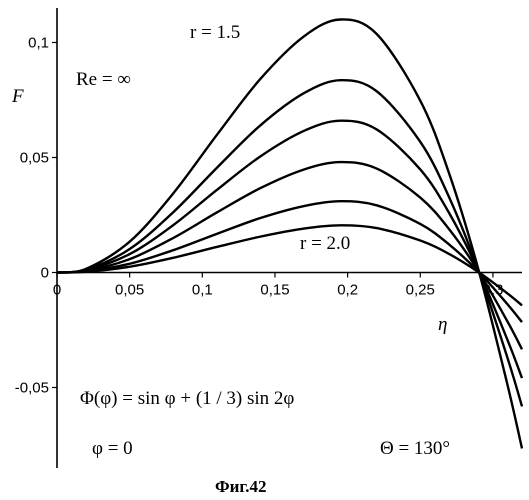 This screenshot has height=500, width=529. What do you see at coordinates (274, 290) in the screenshot?
I see `x-tick-label: 0,15` at bounding box center [274, 290].